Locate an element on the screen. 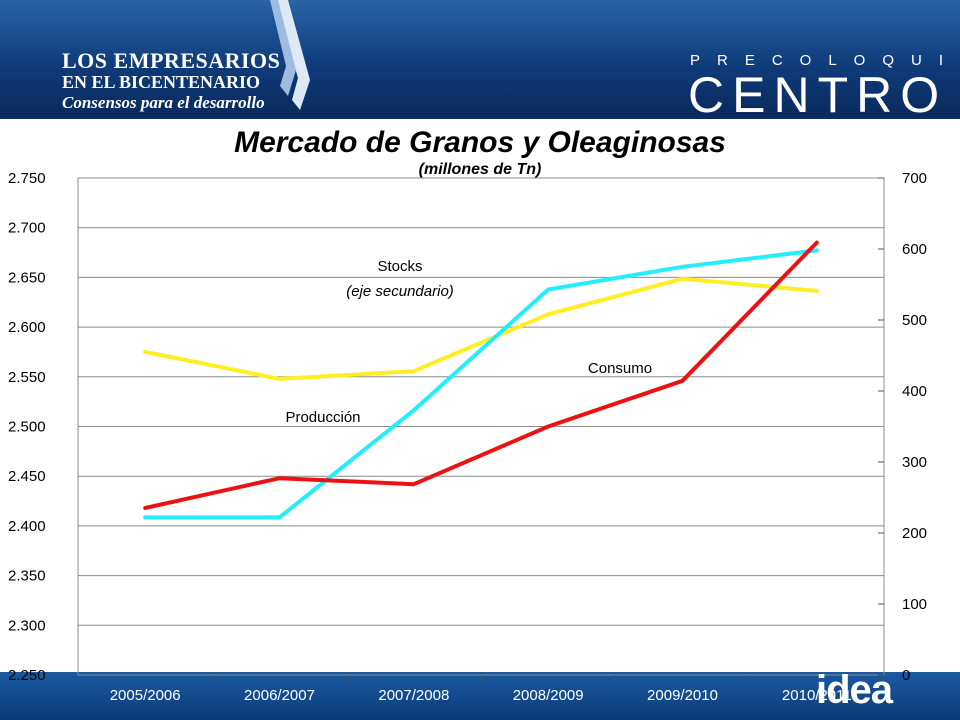 The image size is (960, 720). x-tick-label: 2006/2007 is located at coordinates (279, 695).